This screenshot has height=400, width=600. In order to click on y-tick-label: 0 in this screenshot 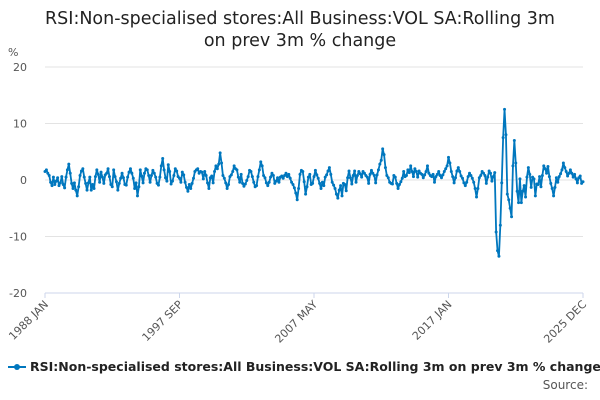, I will do `click(23, 180)`.